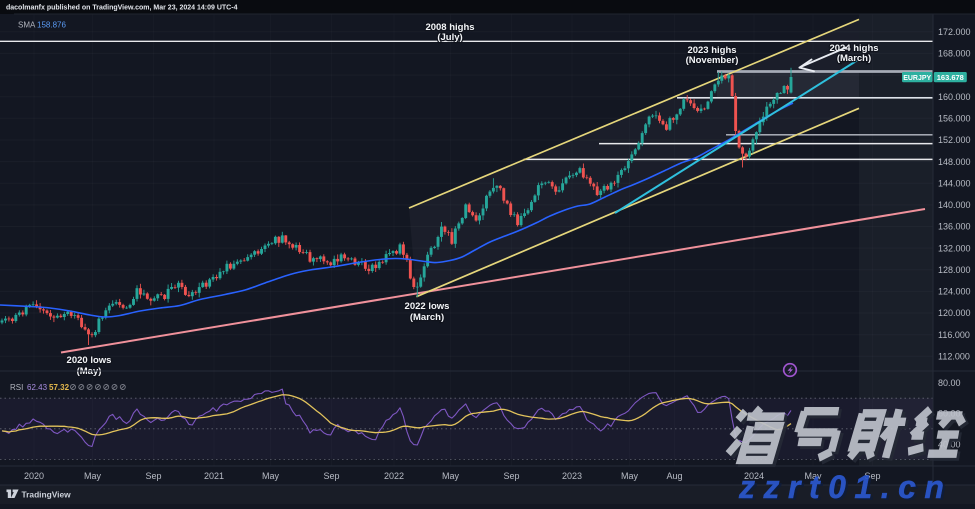  What do you see at coordinates (954, 270) in the screenshot?
I see `svg-text: 128.000` at bounding box center [954, 270].